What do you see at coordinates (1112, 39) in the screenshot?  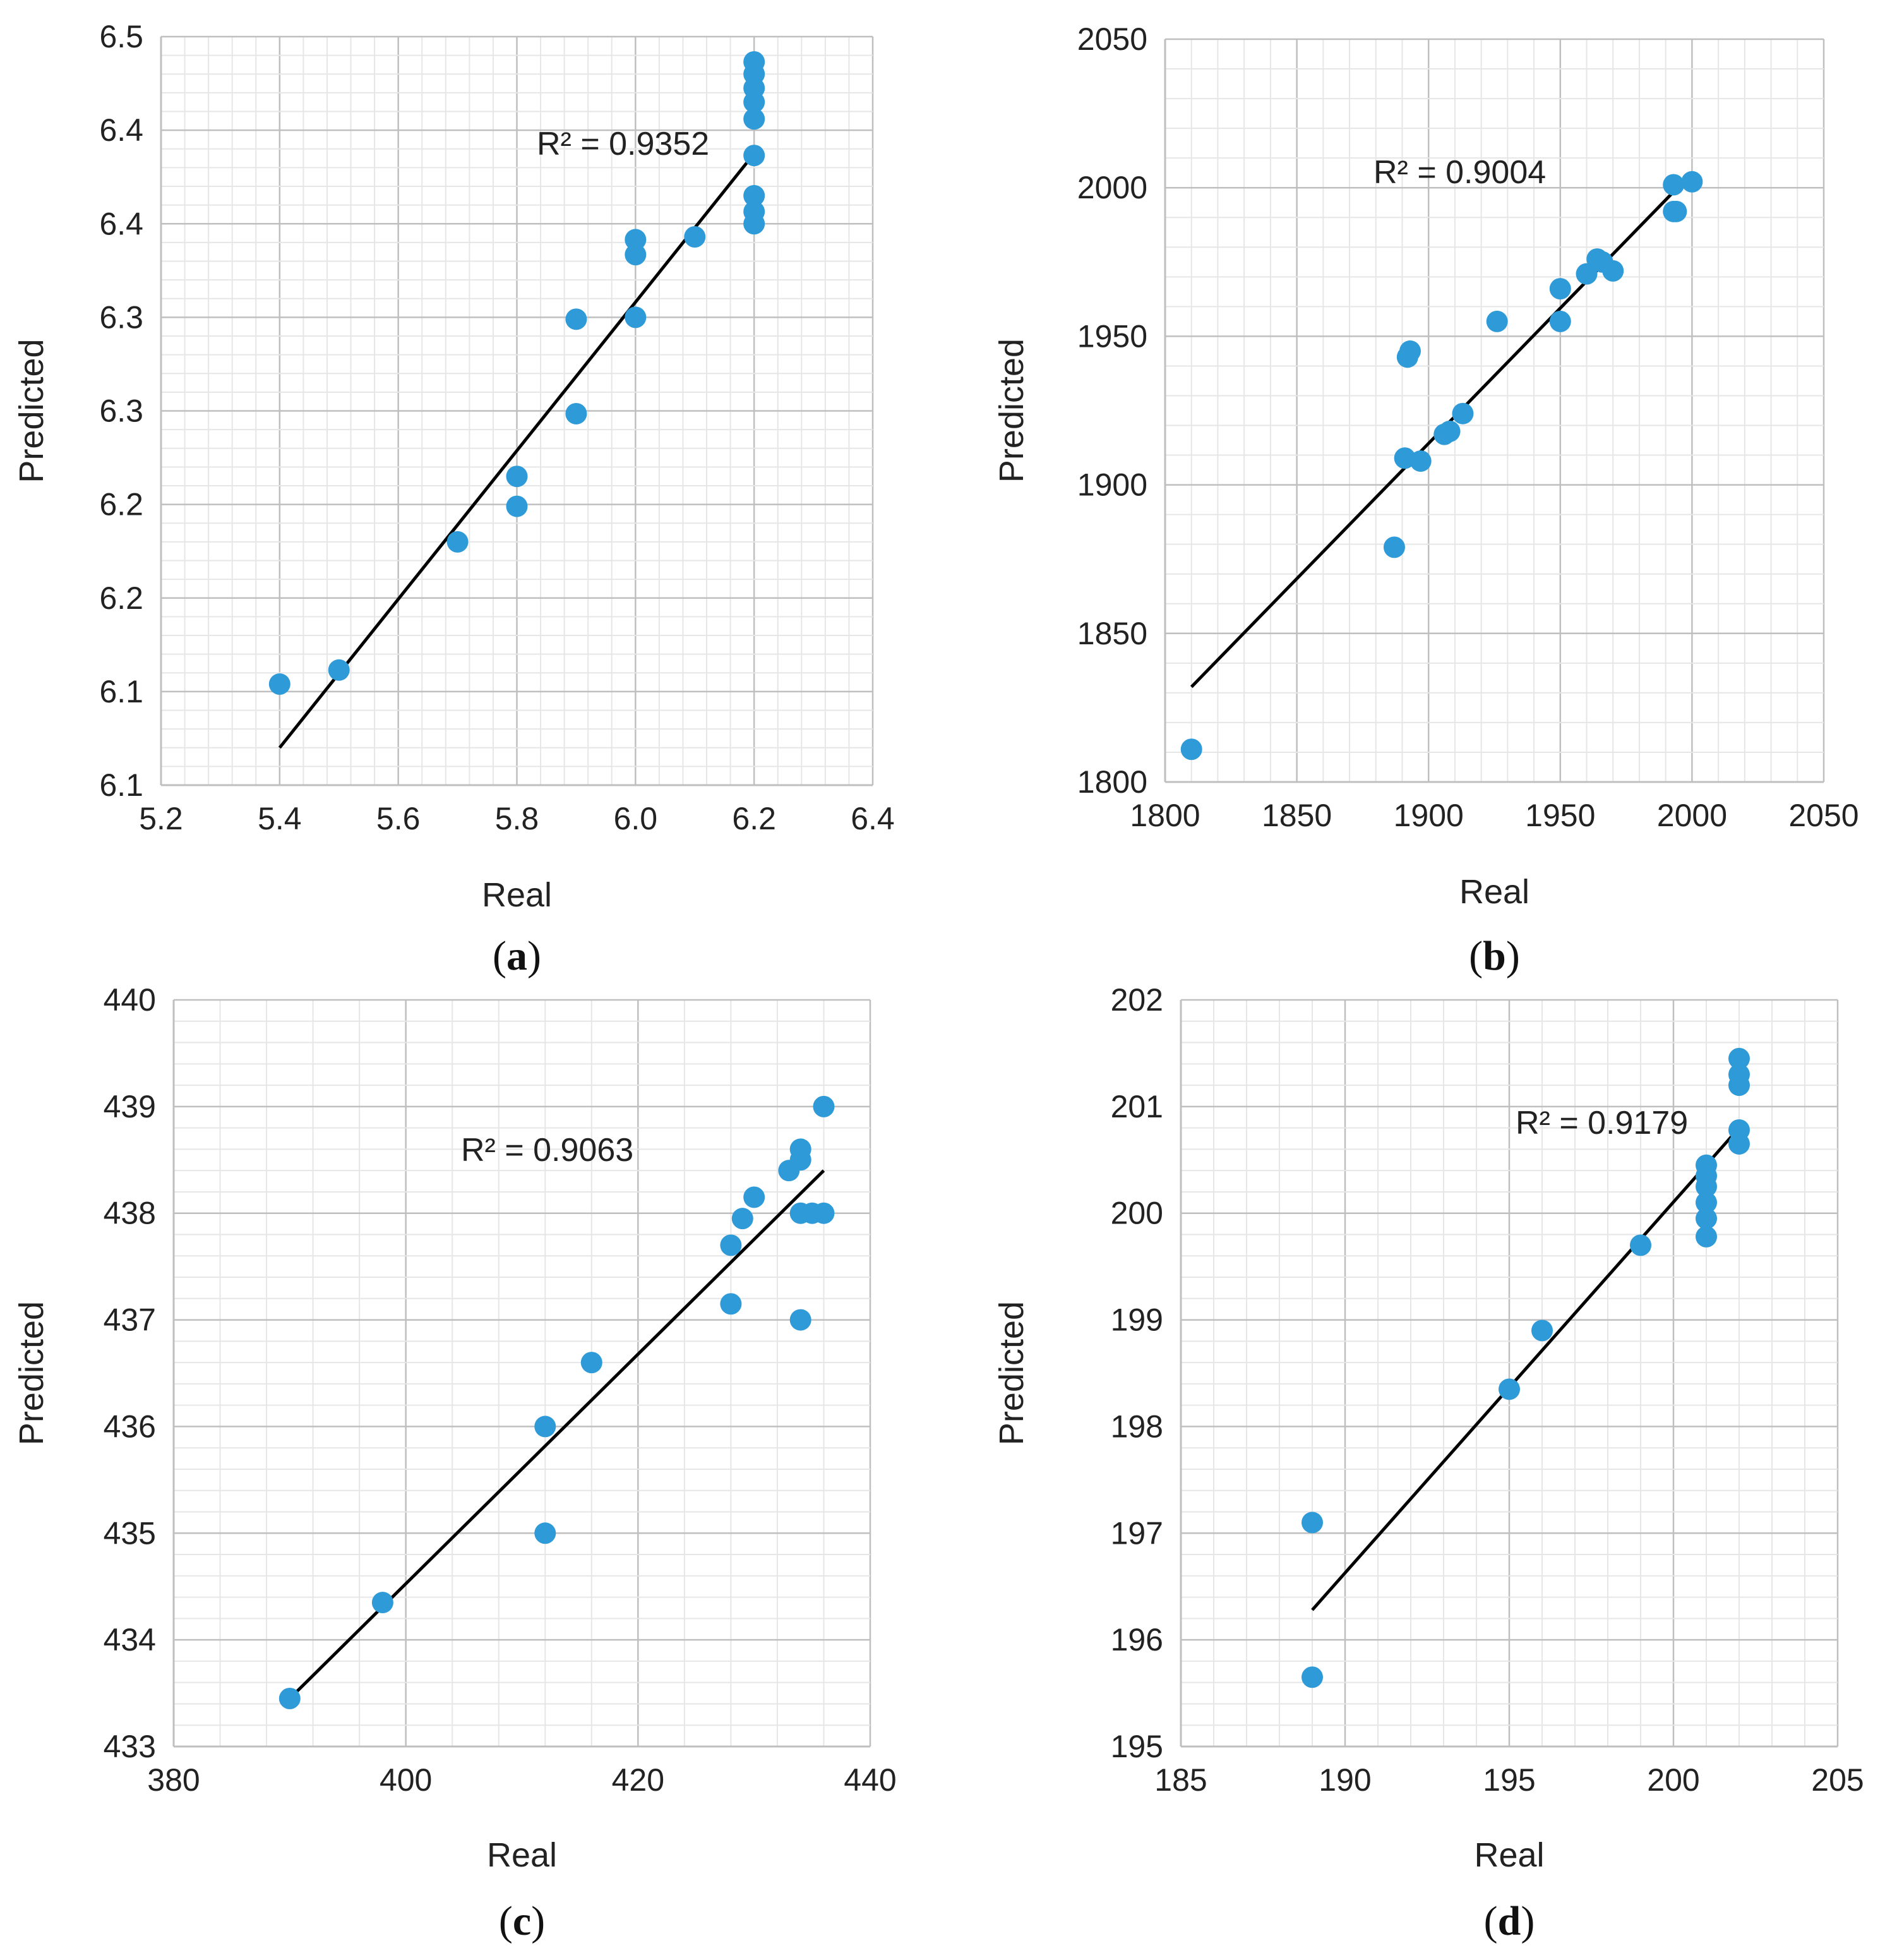 I see `y-tick-label: 2050` at bounding box center [1112, 39].